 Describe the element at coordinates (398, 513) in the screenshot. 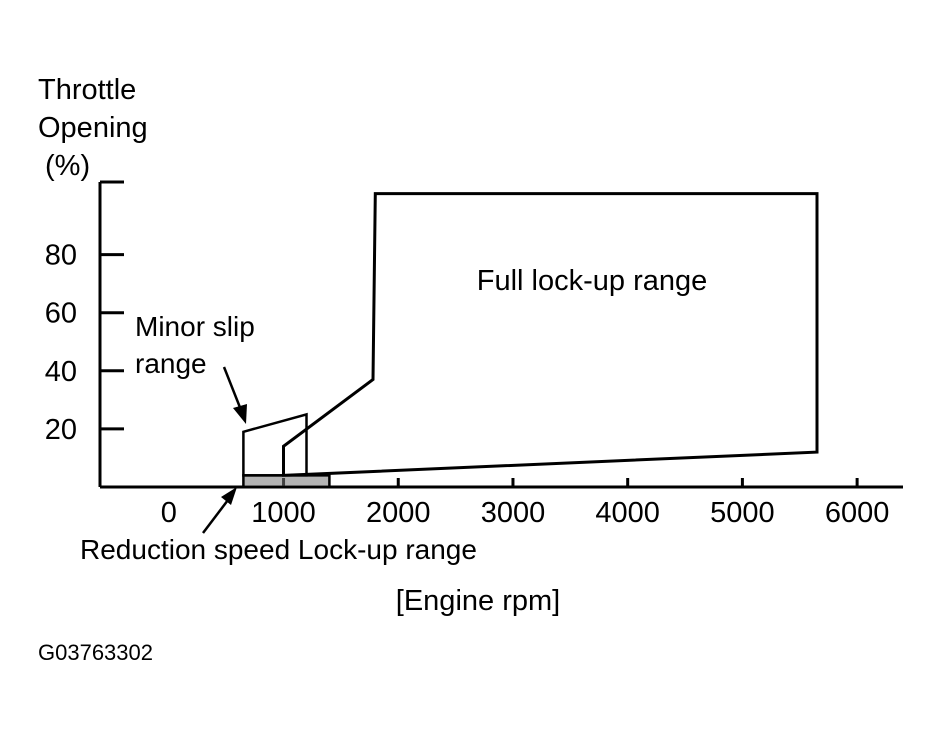

I see `x-tick-label-2000: 2000` at that location.